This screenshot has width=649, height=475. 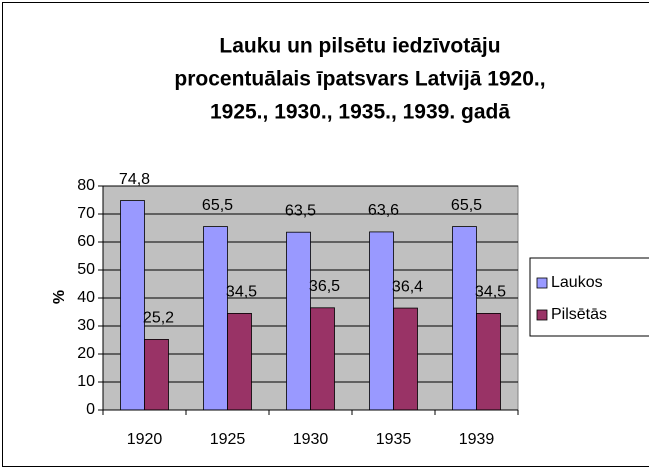 I want to click on legend-label: Pilsētās, so click(x=579, y=314).